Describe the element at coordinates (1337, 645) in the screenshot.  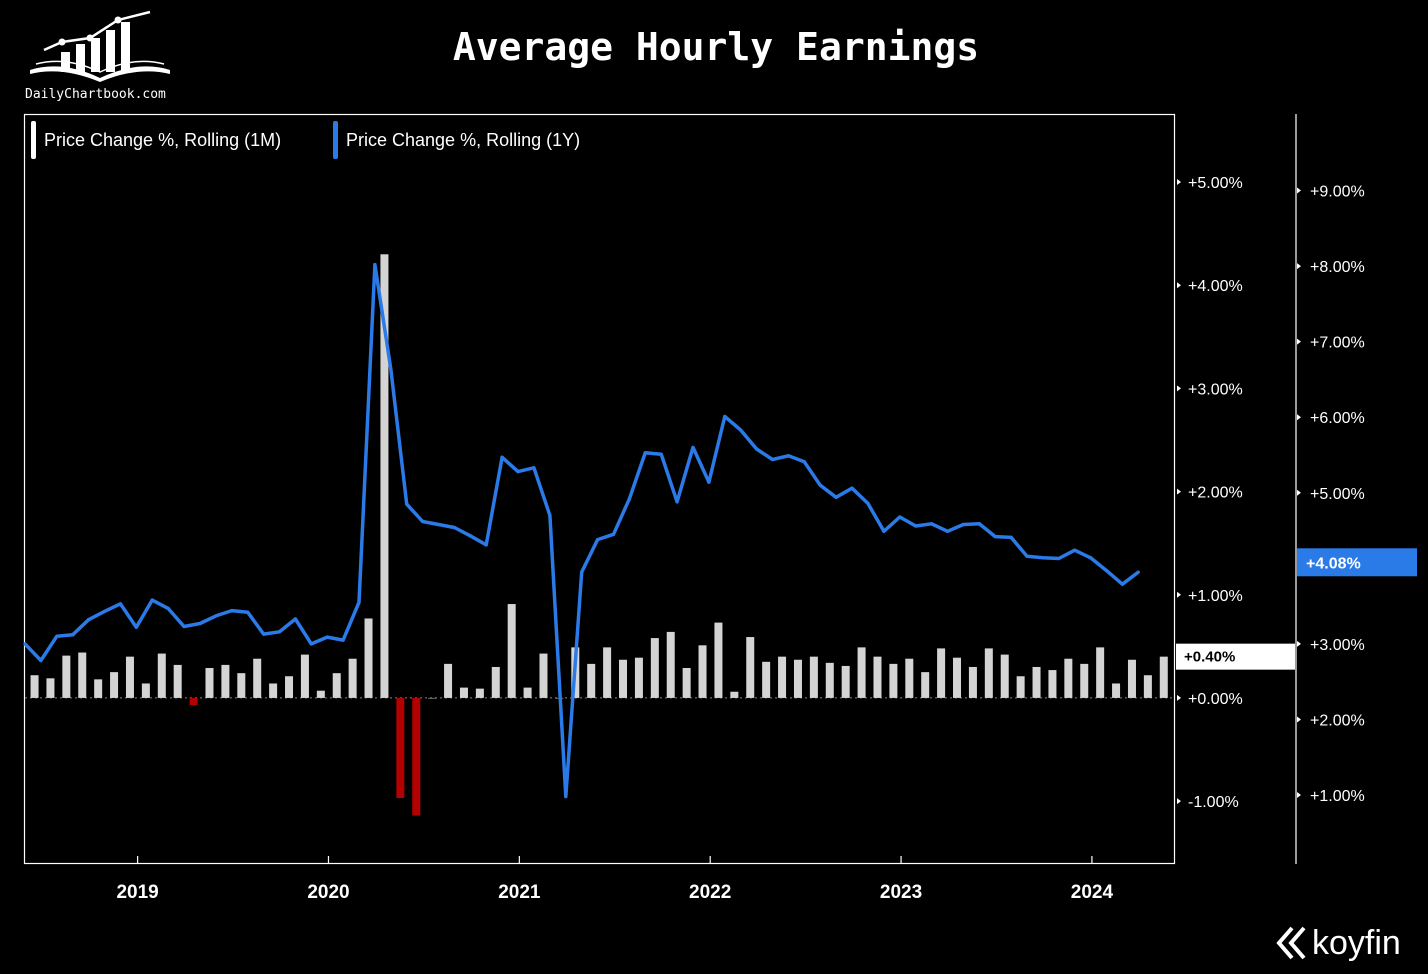
I see `right-tick-label: +3.00%` at that location.